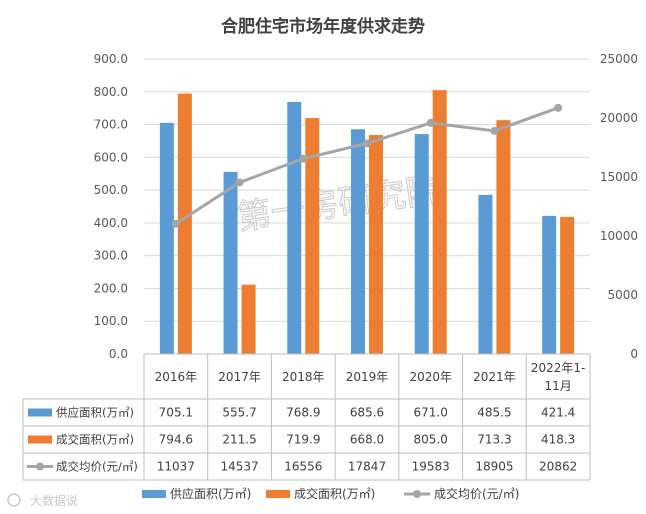 The height and width of the screenshot is (514, 646). What do you see at coordinates (367, 165) in the screenshot?
I see `price-line-layer` at bounding box center [367, 165].